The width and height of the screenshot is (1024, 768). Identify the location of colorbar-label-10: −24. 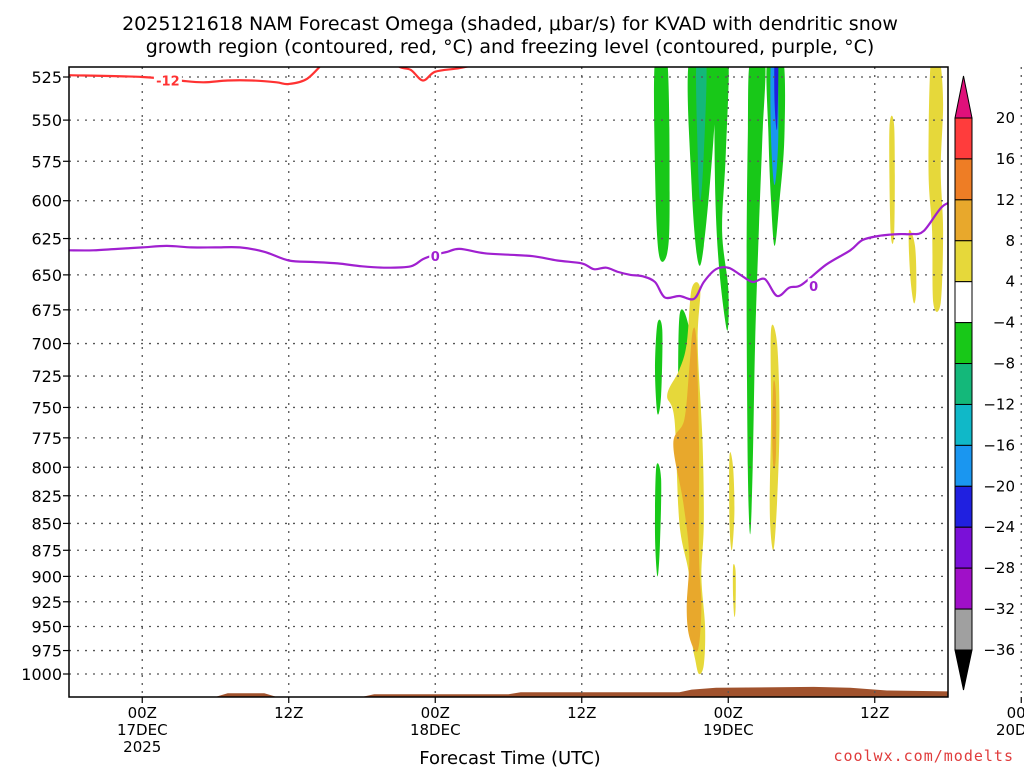
(999, 527).